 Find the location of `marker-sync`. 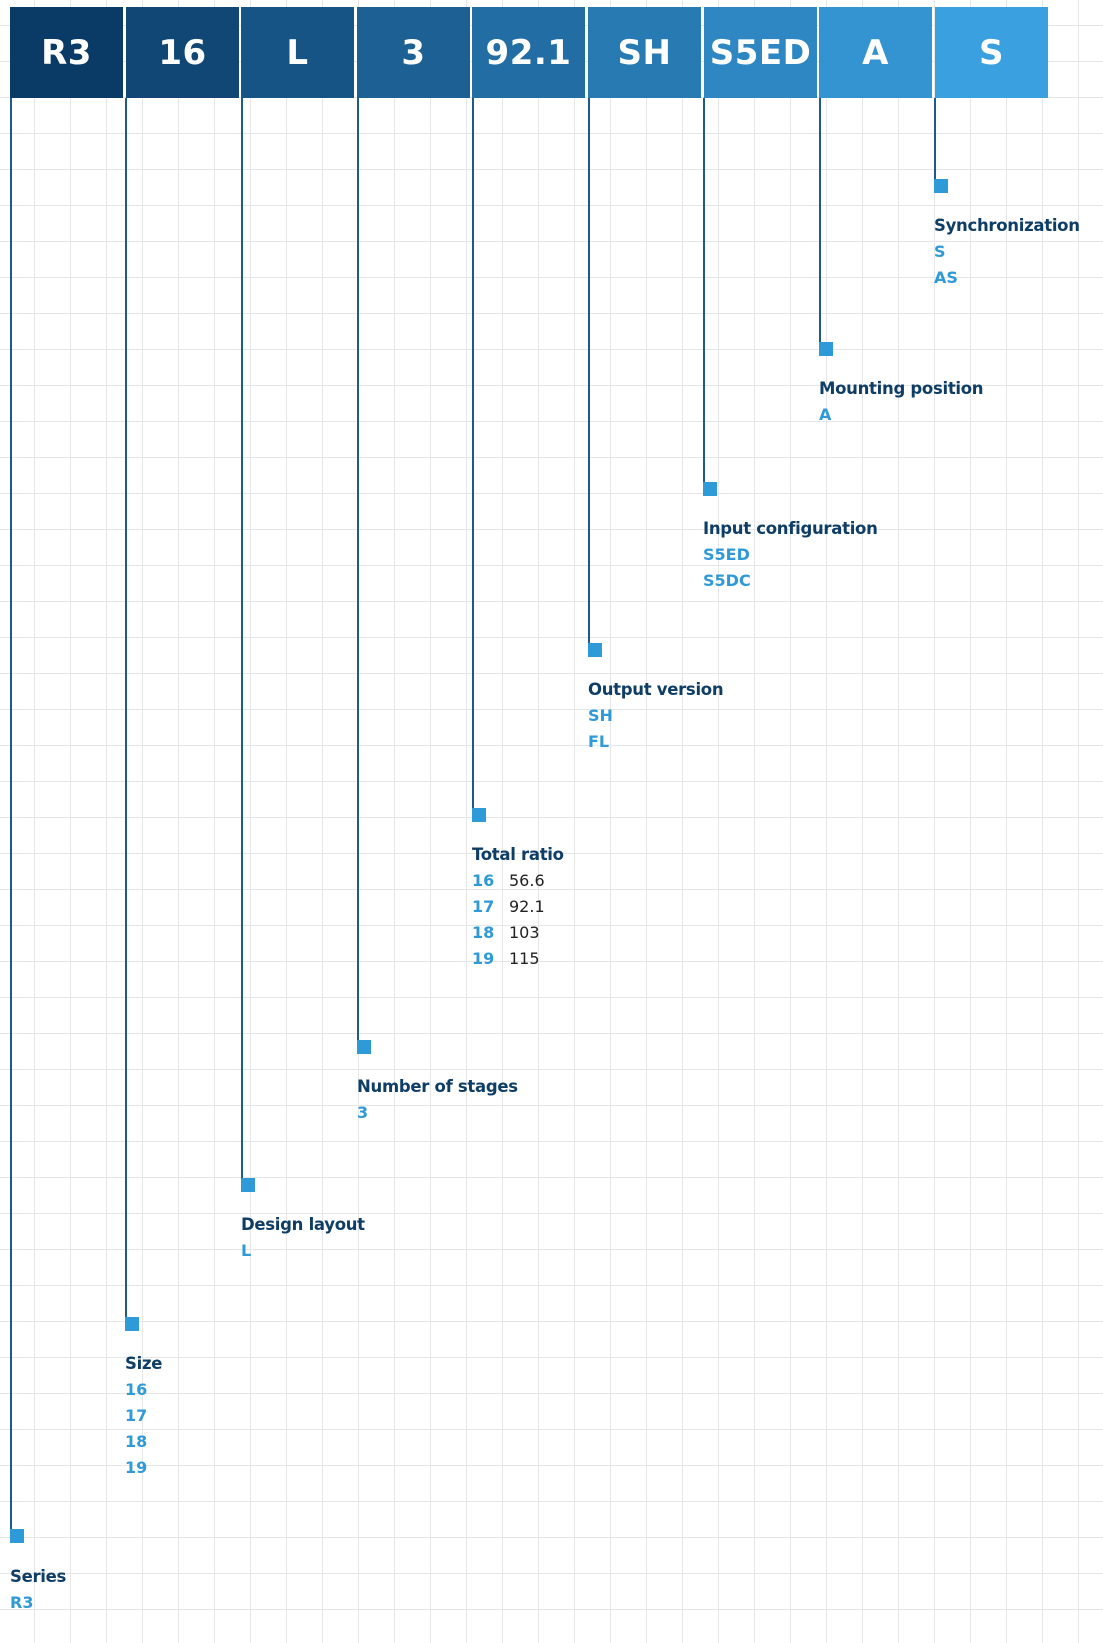

marker-sync is located at coordinates (941, 186).